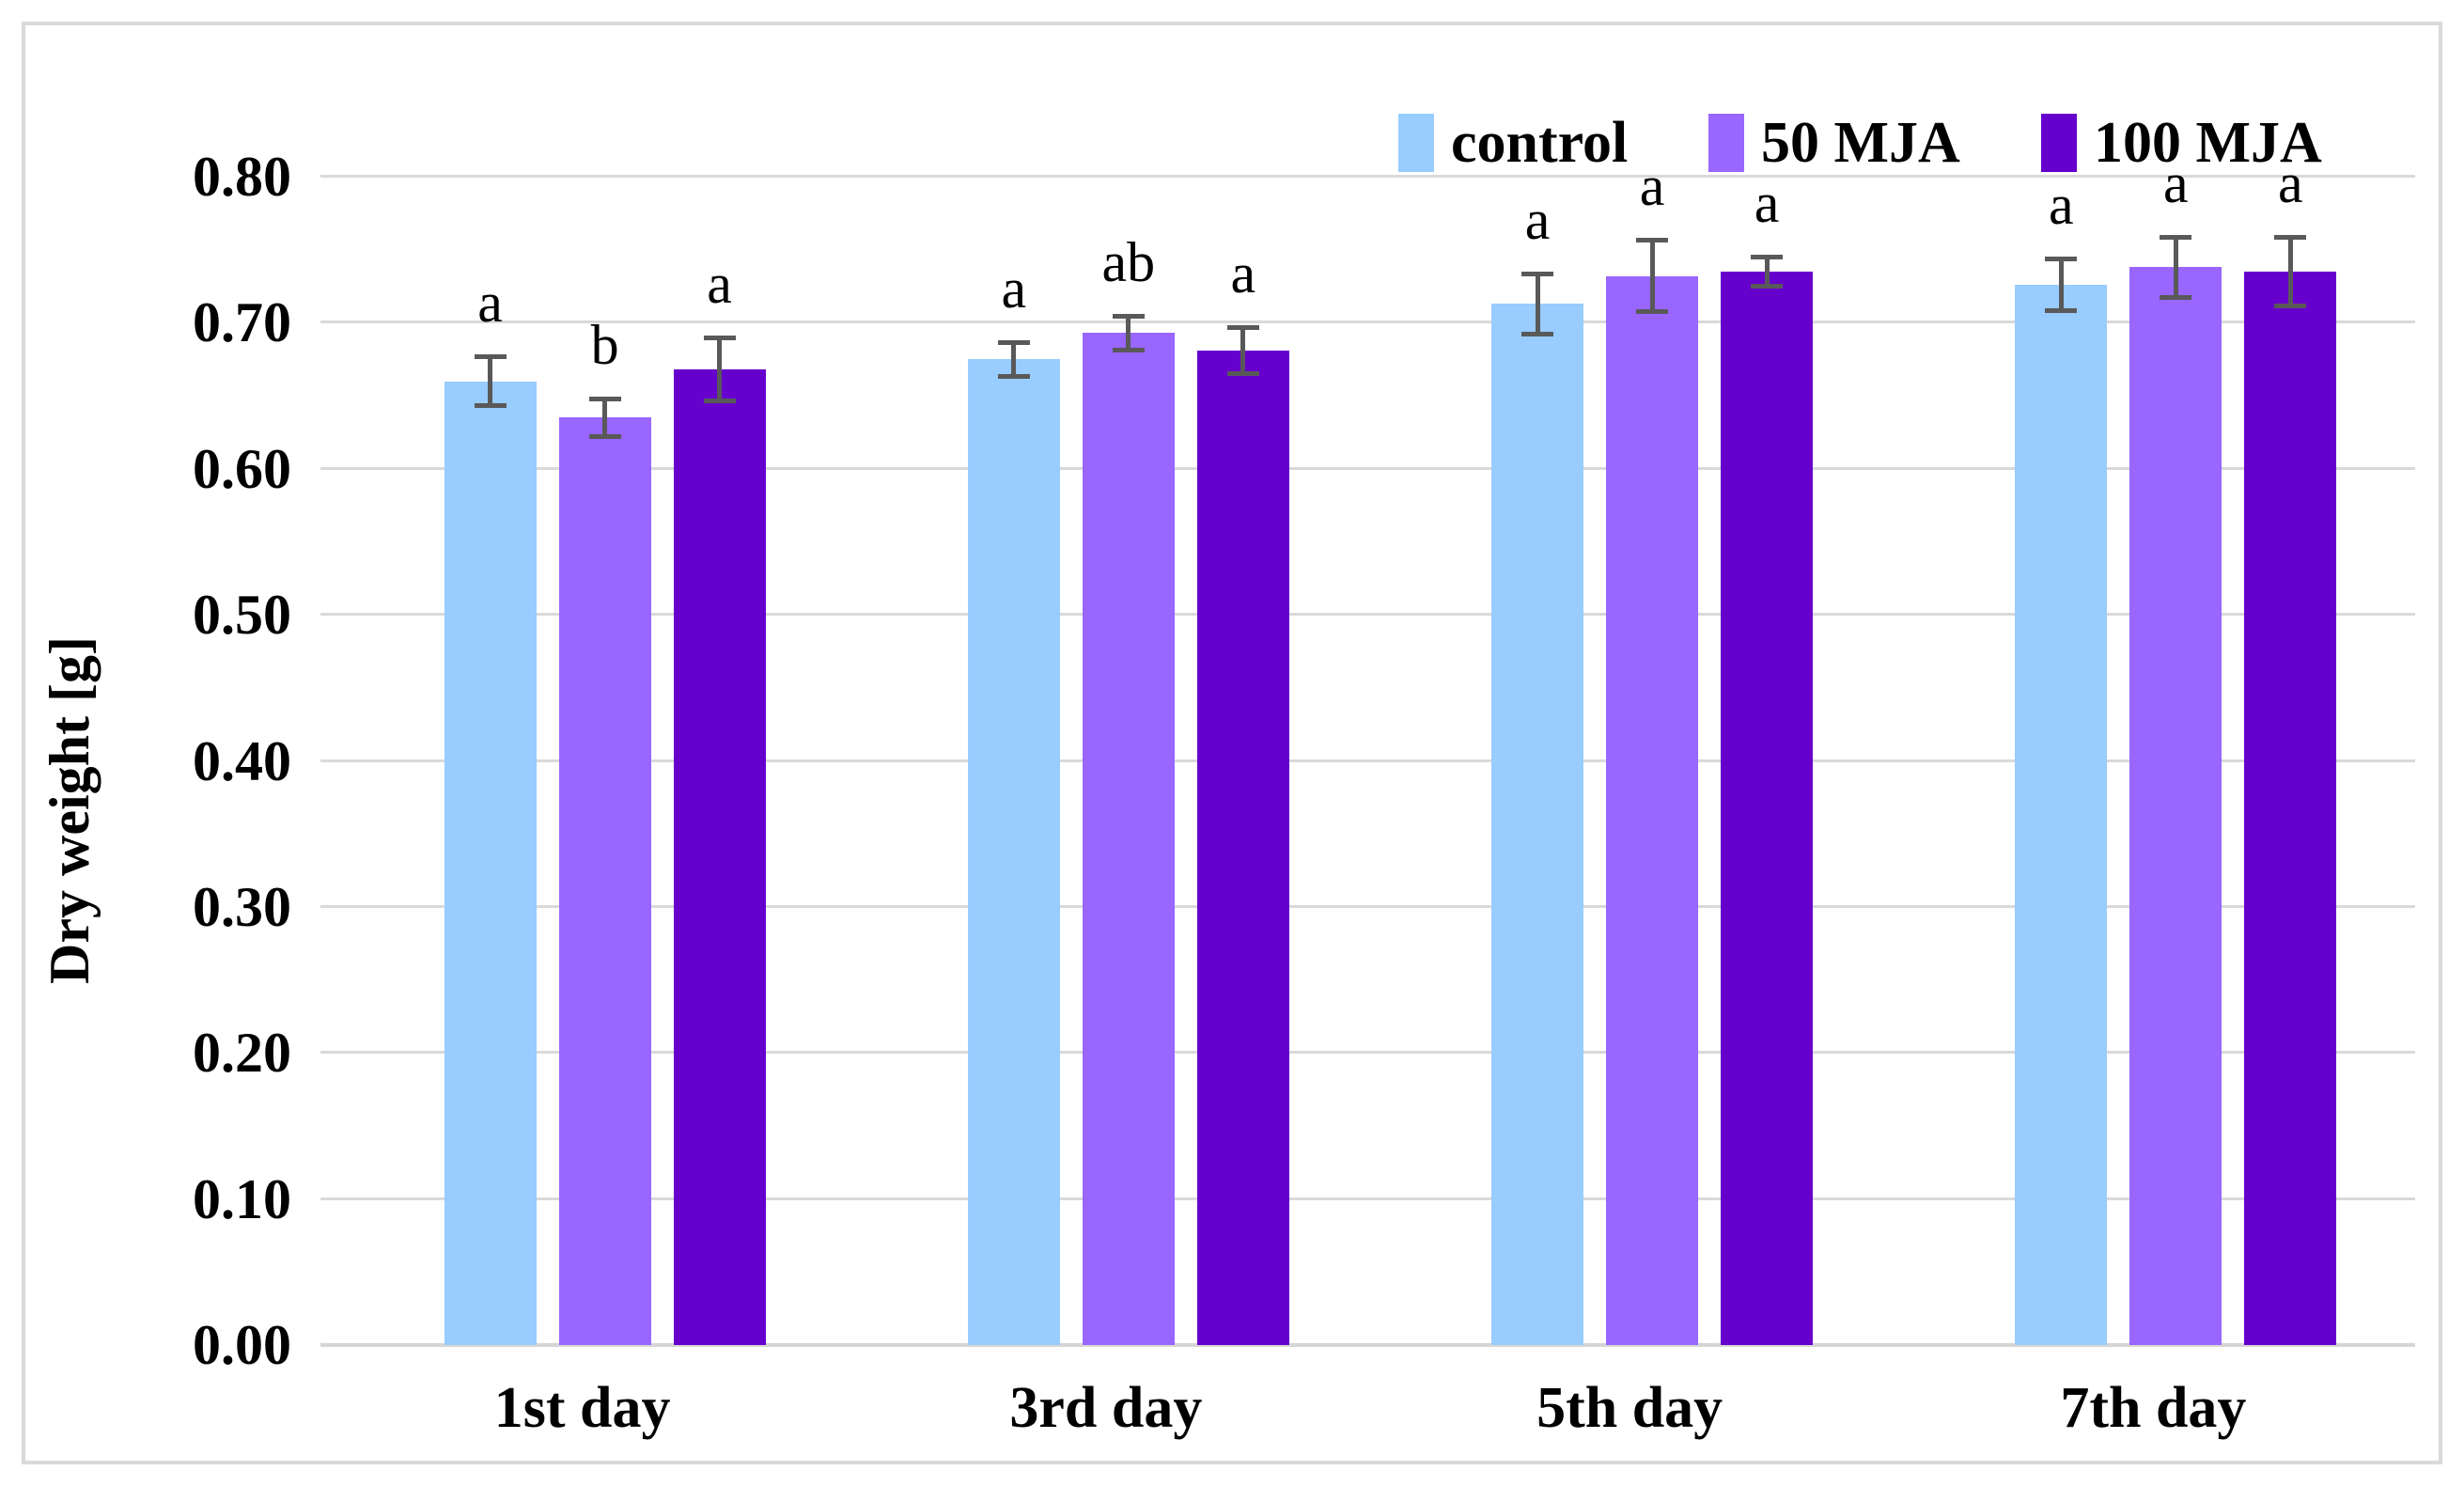 The height and width of the screenshot is (1486, 2464). Describe the element at coordinates (2208, 142) in the screenshot. I see `legend-label: 100 MJA` at that location.